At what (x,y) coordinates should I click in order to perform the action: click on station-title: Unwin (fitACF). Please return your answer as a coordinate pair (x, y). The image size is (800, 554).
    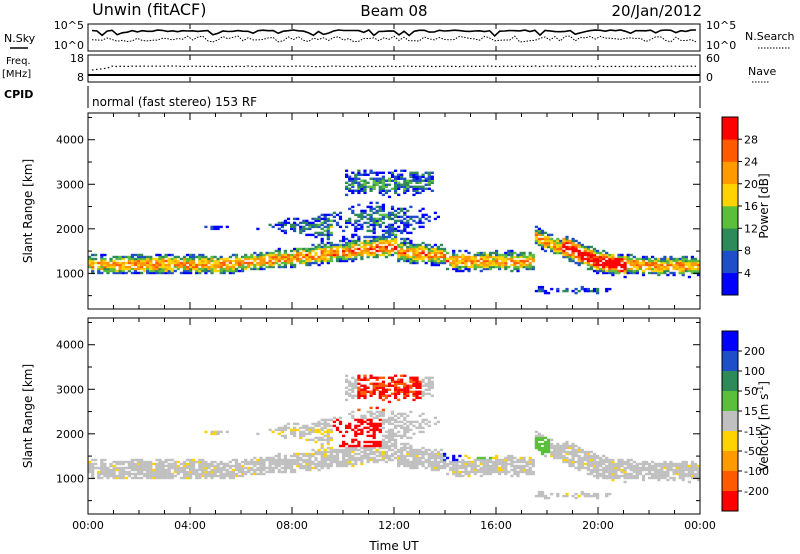
    Looking at the image, I should click on (149, 9).